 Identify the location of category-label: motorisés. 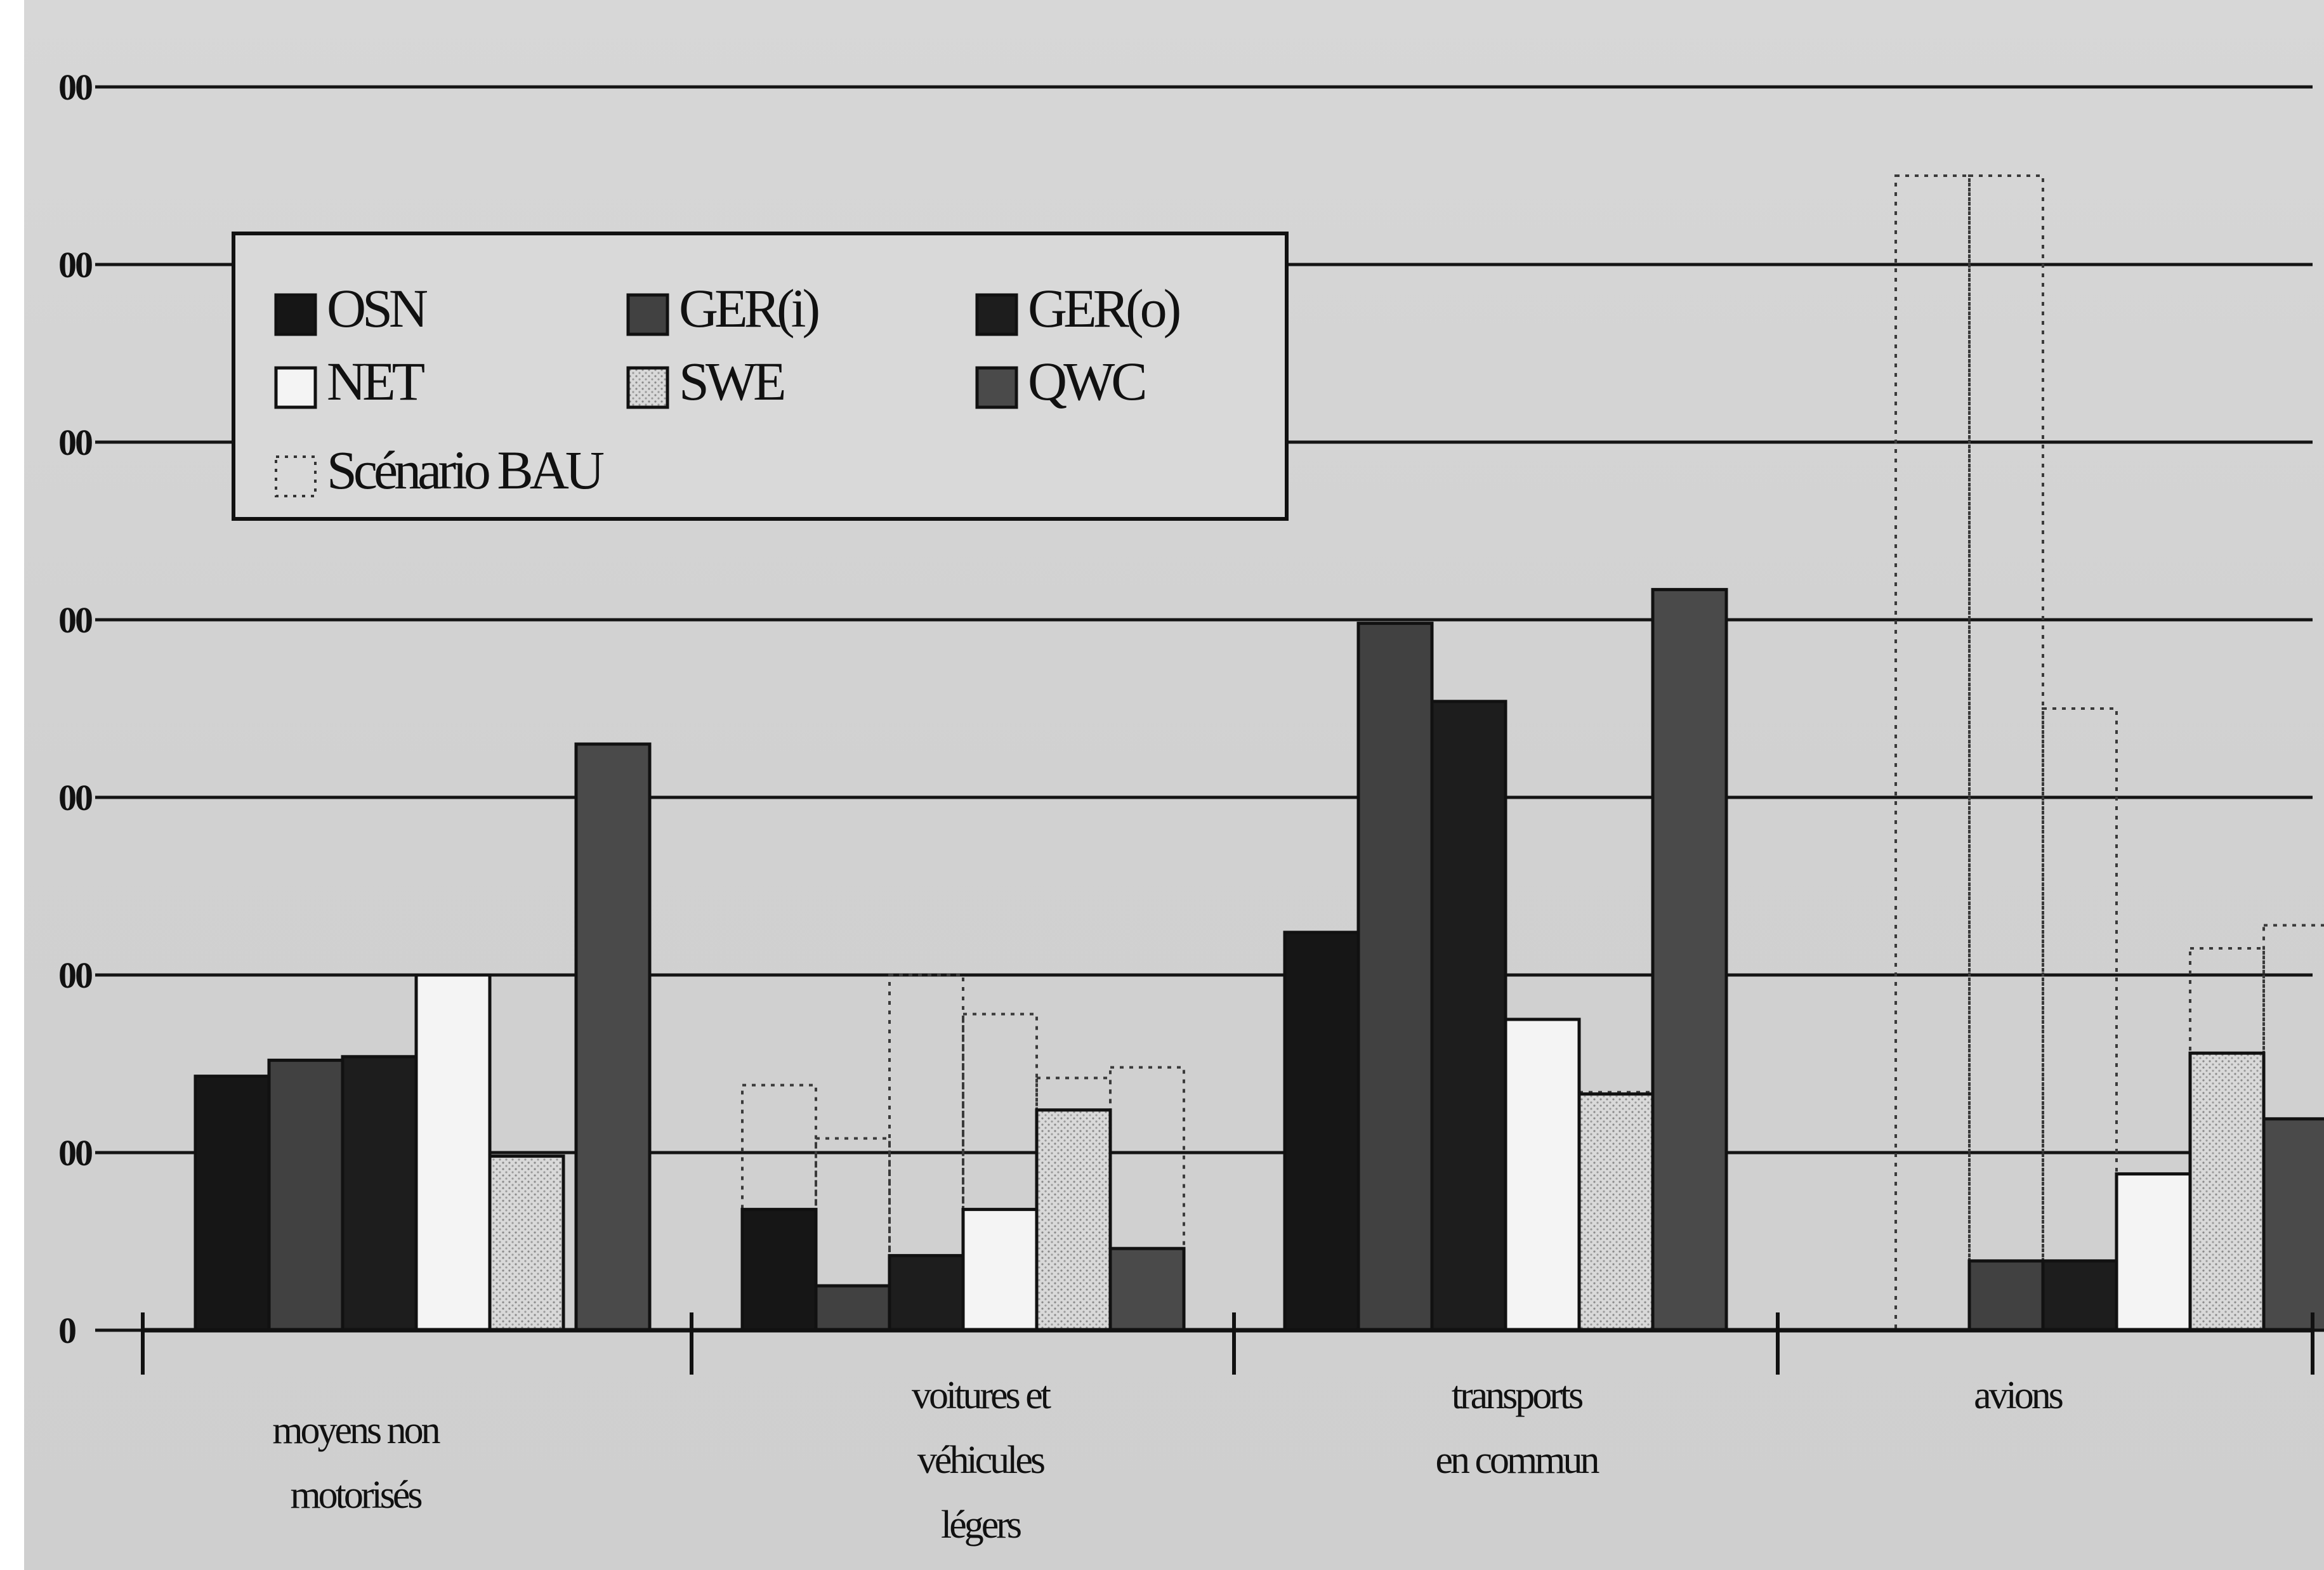
(356, 1495).